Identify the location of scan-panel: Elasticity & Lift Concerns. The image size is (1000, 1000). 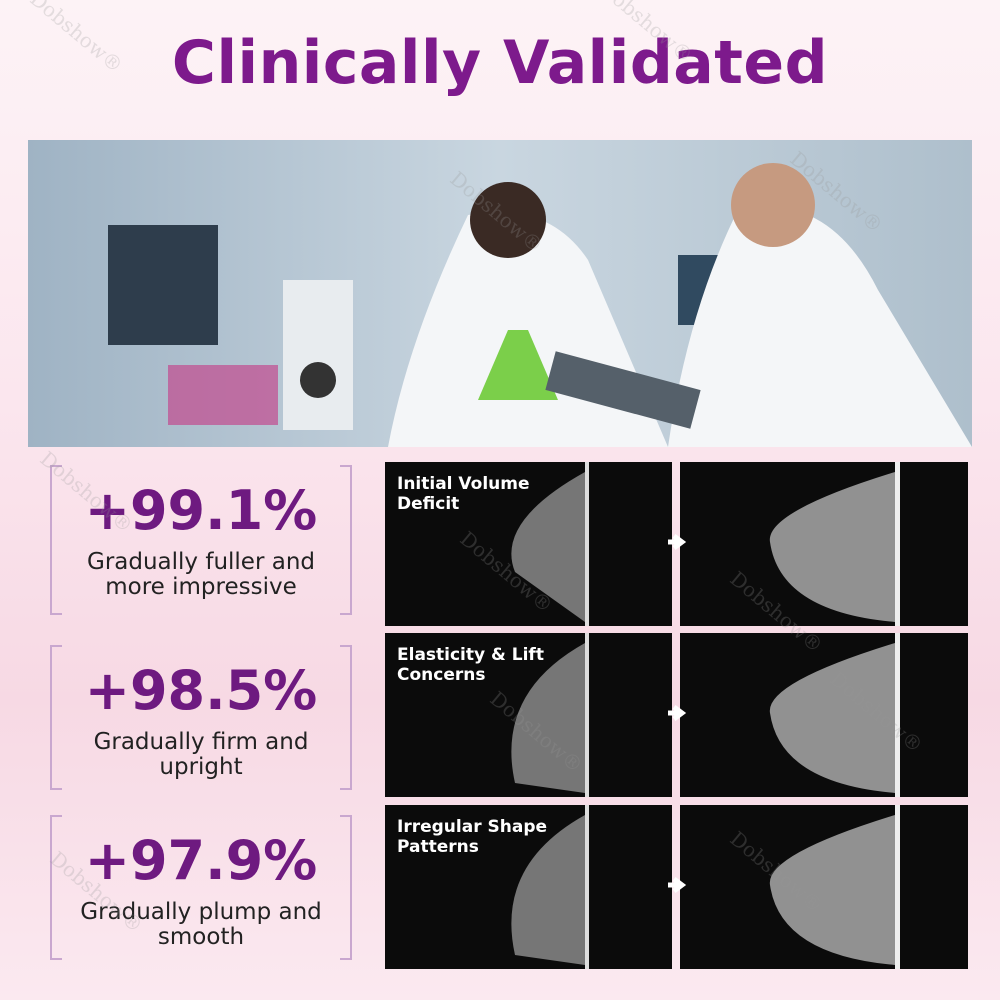
(676, 715).